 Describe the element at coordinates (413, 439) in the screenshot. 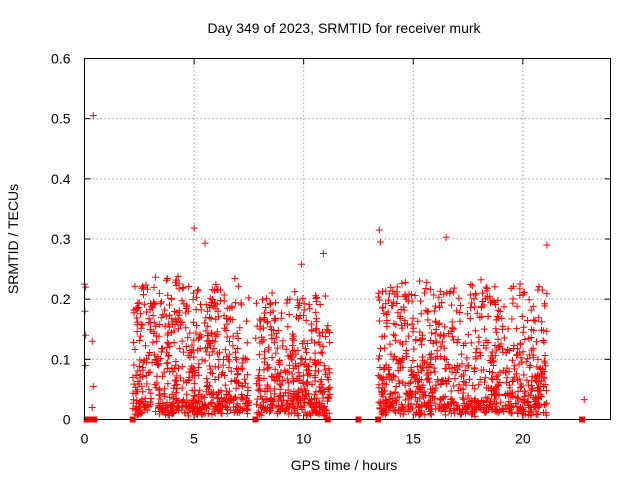

I see `x-tick-label: 15` at that location.